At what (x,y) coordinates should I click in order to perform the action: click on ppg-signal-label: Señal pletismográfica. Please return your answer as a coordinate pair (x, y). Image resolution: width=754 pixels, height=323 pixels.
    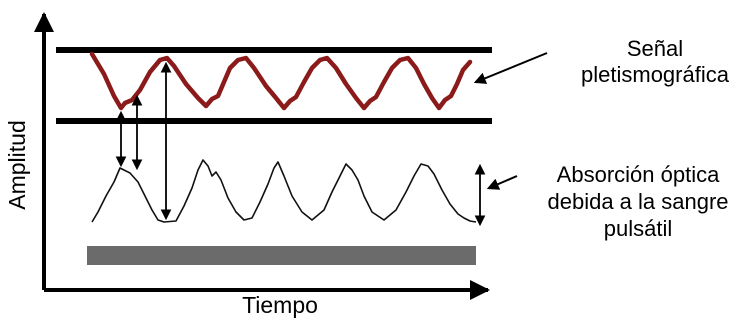
    Looking at the image, I should click on (655, 62).